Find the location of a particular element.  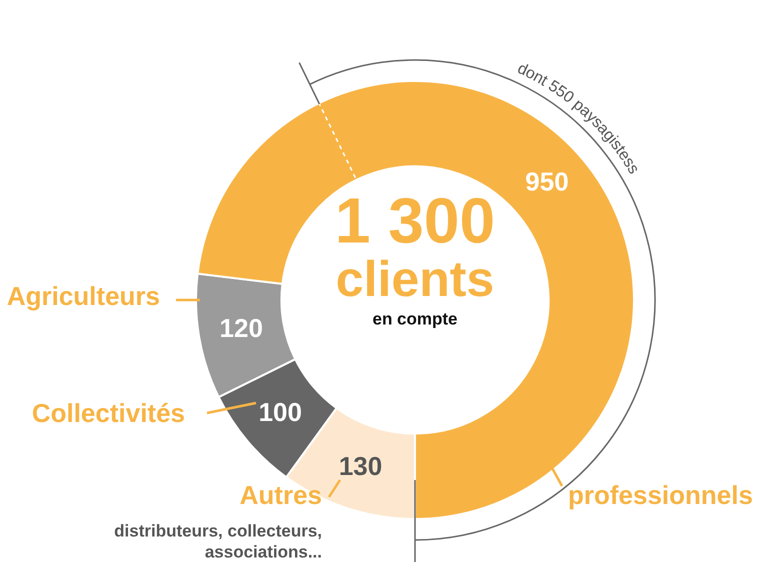

data-label: 130 is located at coordinates (360, 465).